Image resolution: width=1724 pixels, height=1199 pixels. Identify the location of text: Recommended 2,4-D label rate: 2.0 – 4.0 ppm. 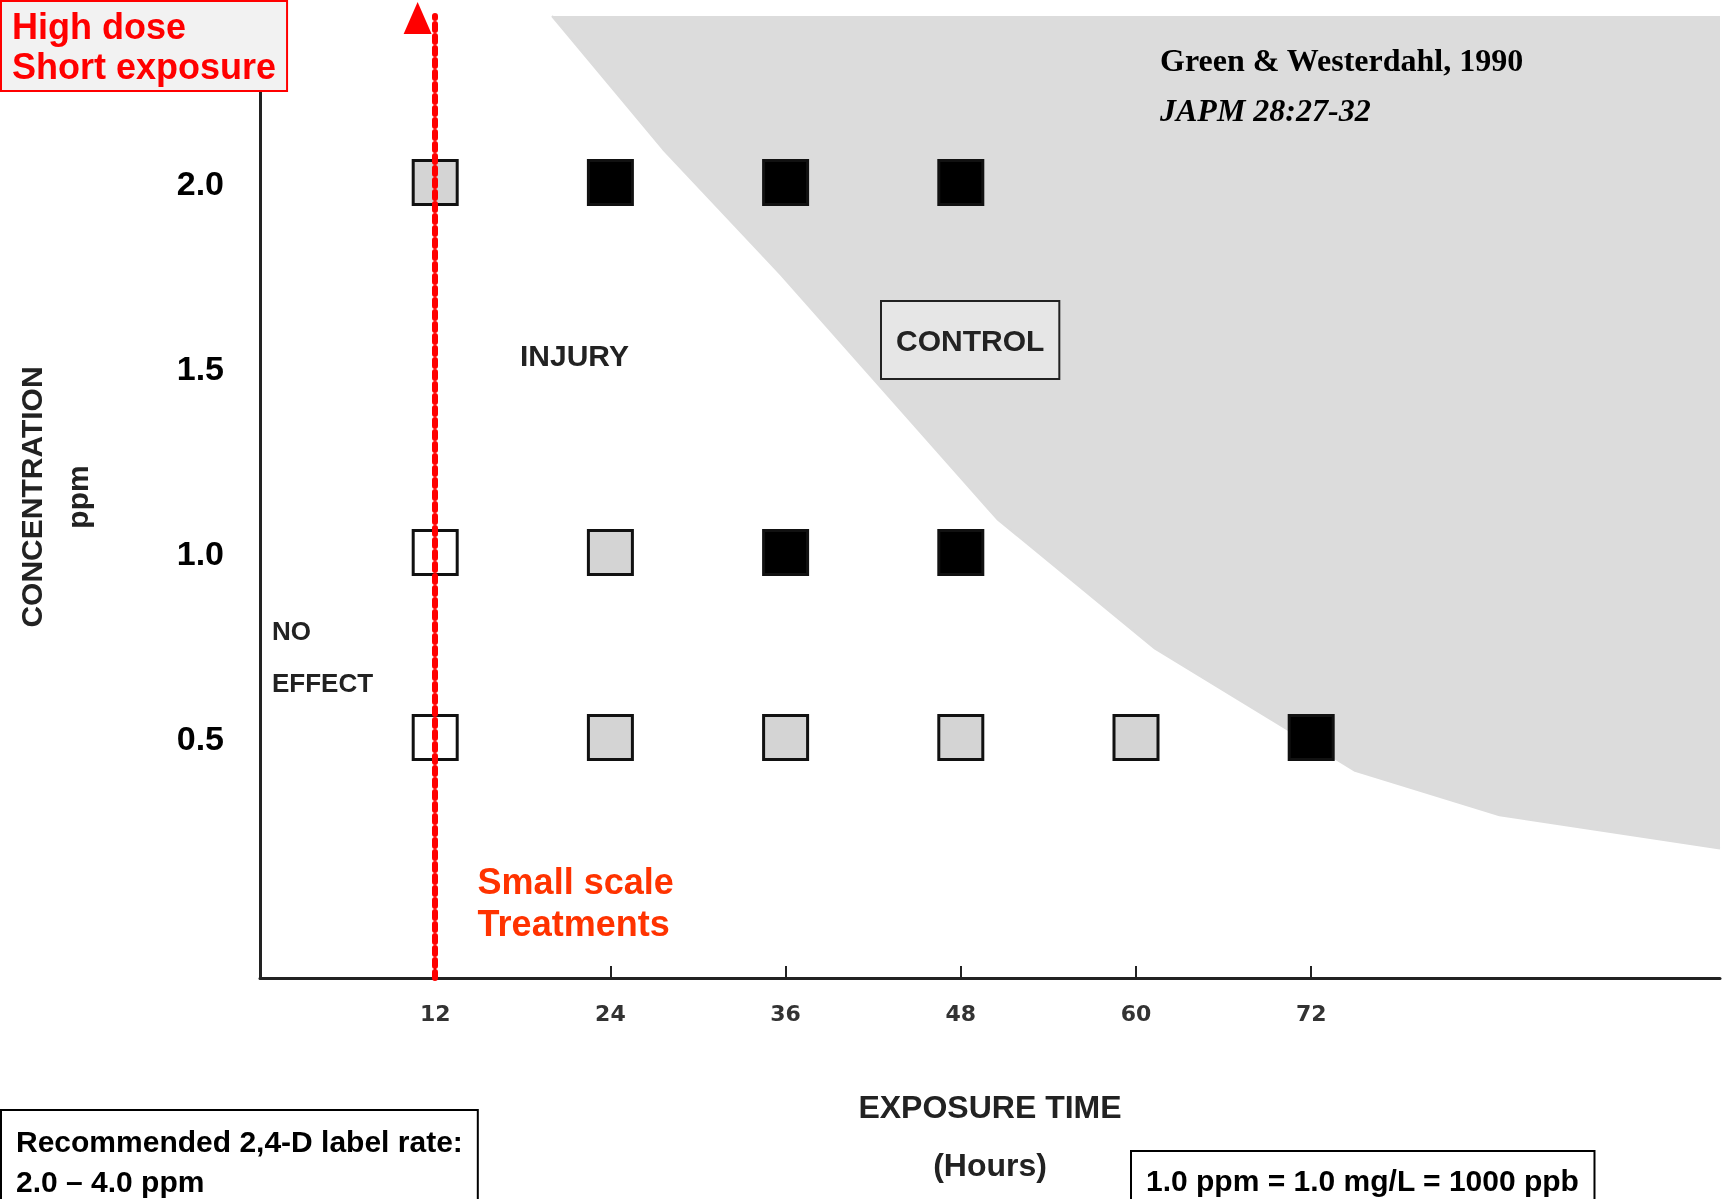
(239, 1161).